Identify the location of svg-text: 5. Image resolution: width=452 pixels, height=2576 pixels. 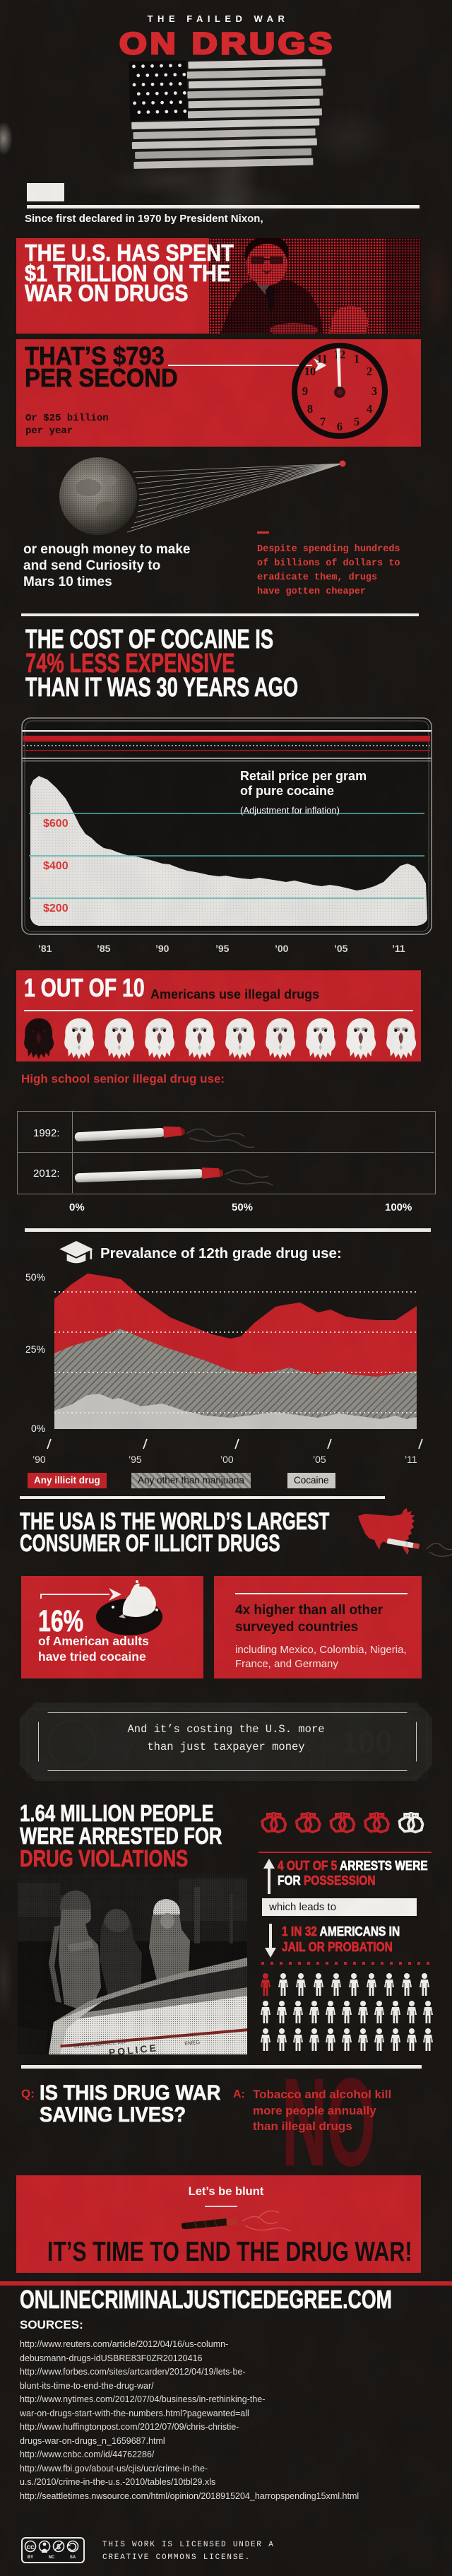
(356, 421).